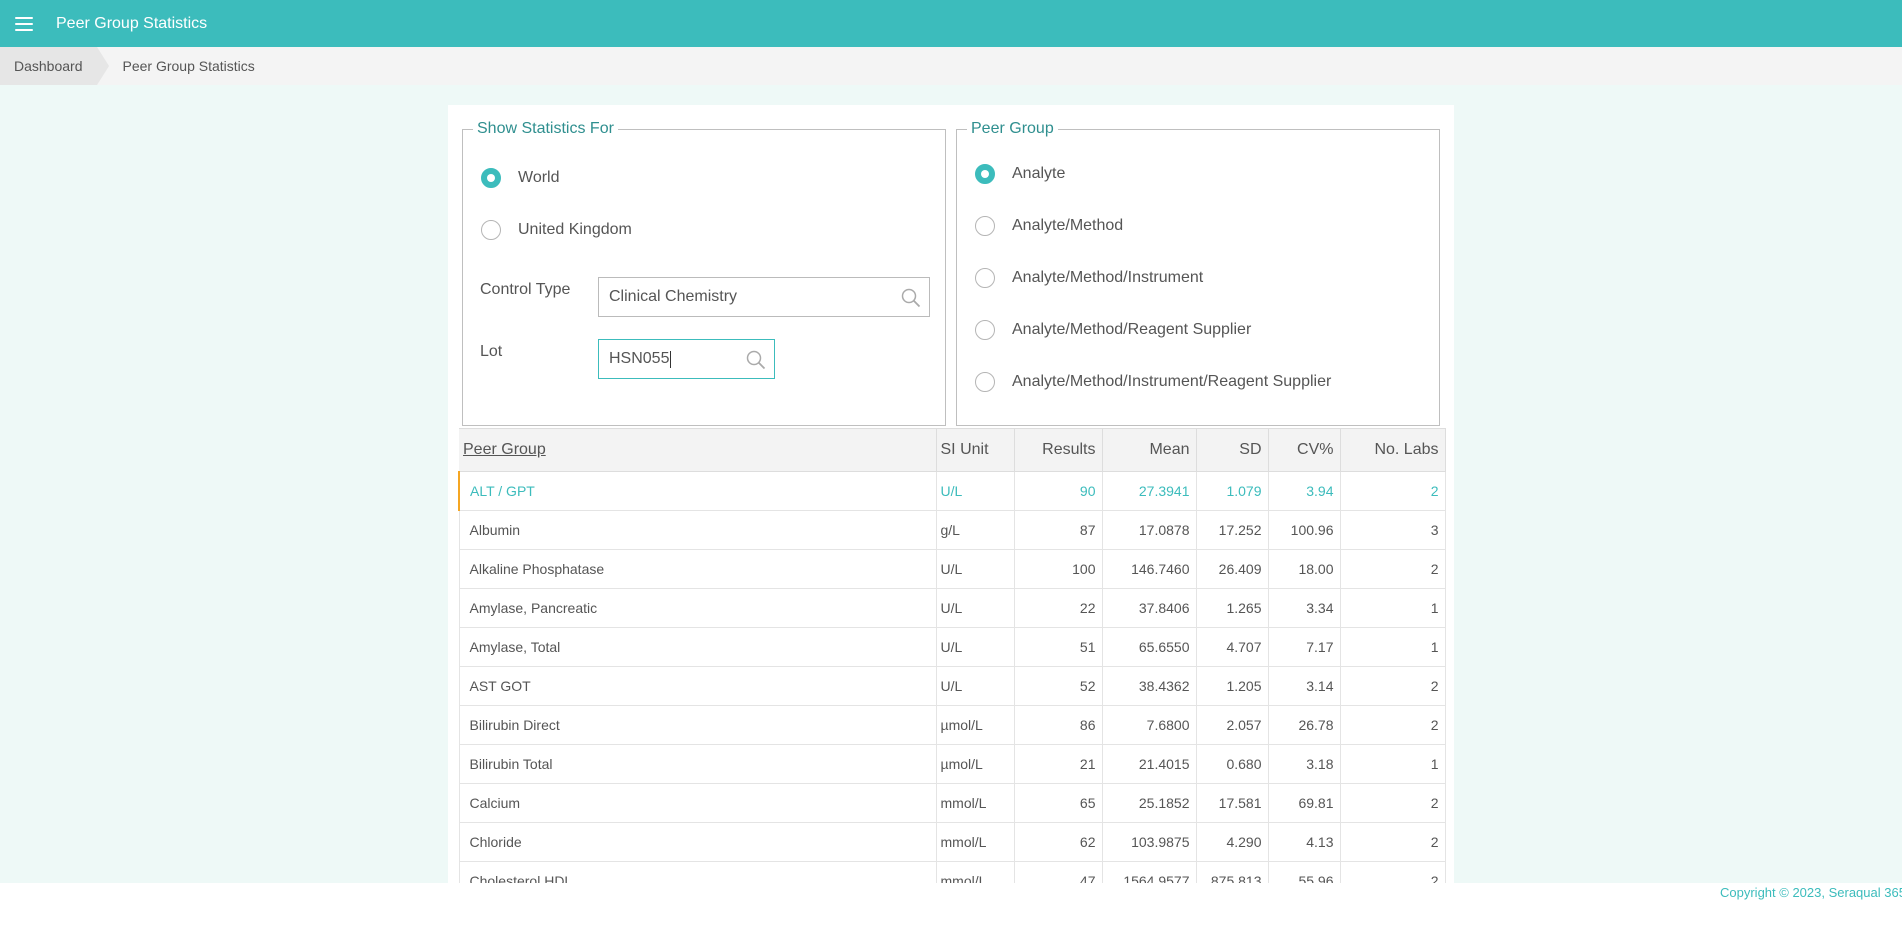 The height and width of the screenshot is (927, 1902). I want to click on column-header-cv: CV%, so click(1304, 450).